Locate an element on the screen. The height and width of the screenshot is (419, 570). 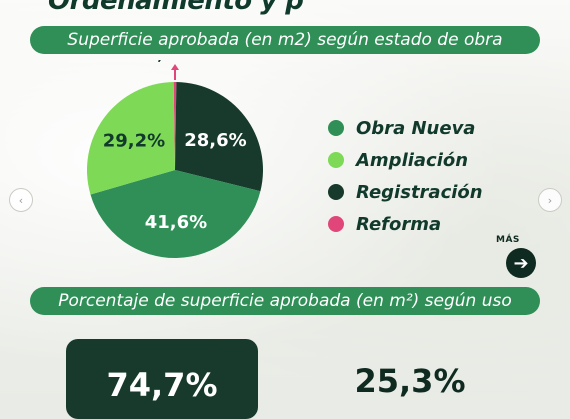
legend-item-obra-nueva: Obra Nueva is located at coordinates (405, 128).